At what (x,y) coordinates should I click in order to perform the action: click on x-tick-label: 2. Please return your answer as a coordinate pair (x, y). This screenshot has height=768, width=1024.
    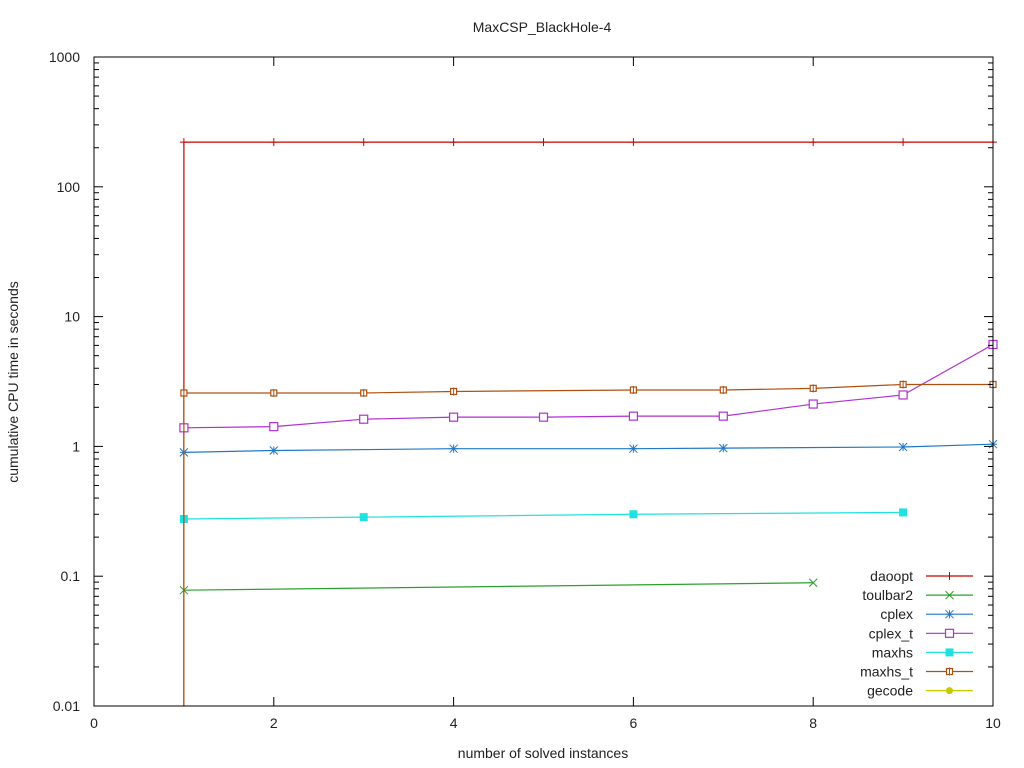
    Looking at the image, I should click on (274, 723).